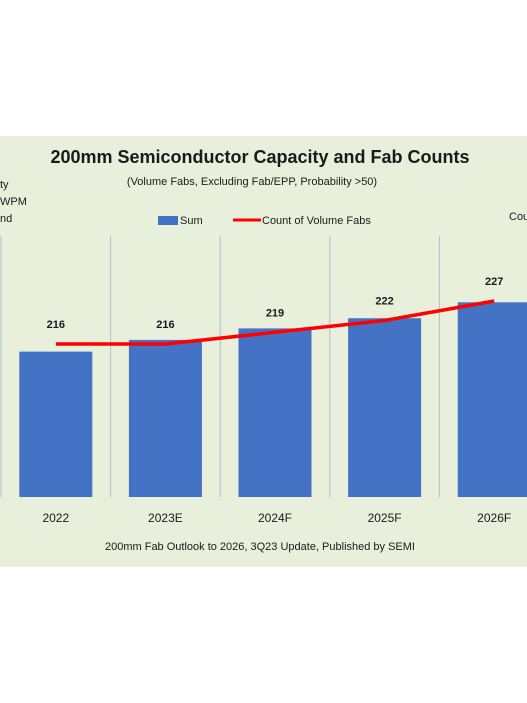 The image size is (527, 703). Describe the element at coordinates (56, 325) in the screenshot. I see `data-label-2022: 216` at that location.